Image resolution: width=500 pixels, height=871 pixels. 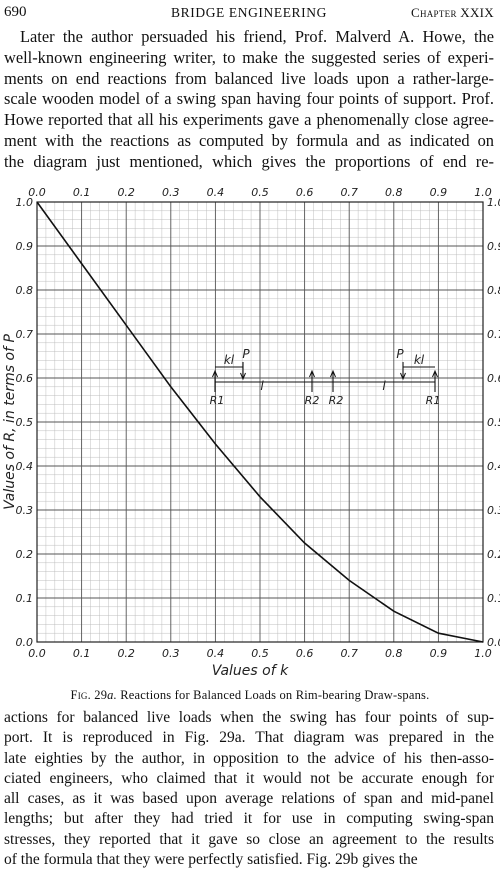 What do you see at coordinates (493, 290) in the screenshot?
I see `y-tick-label-right: 0.8` at bounding box center [493, 290].